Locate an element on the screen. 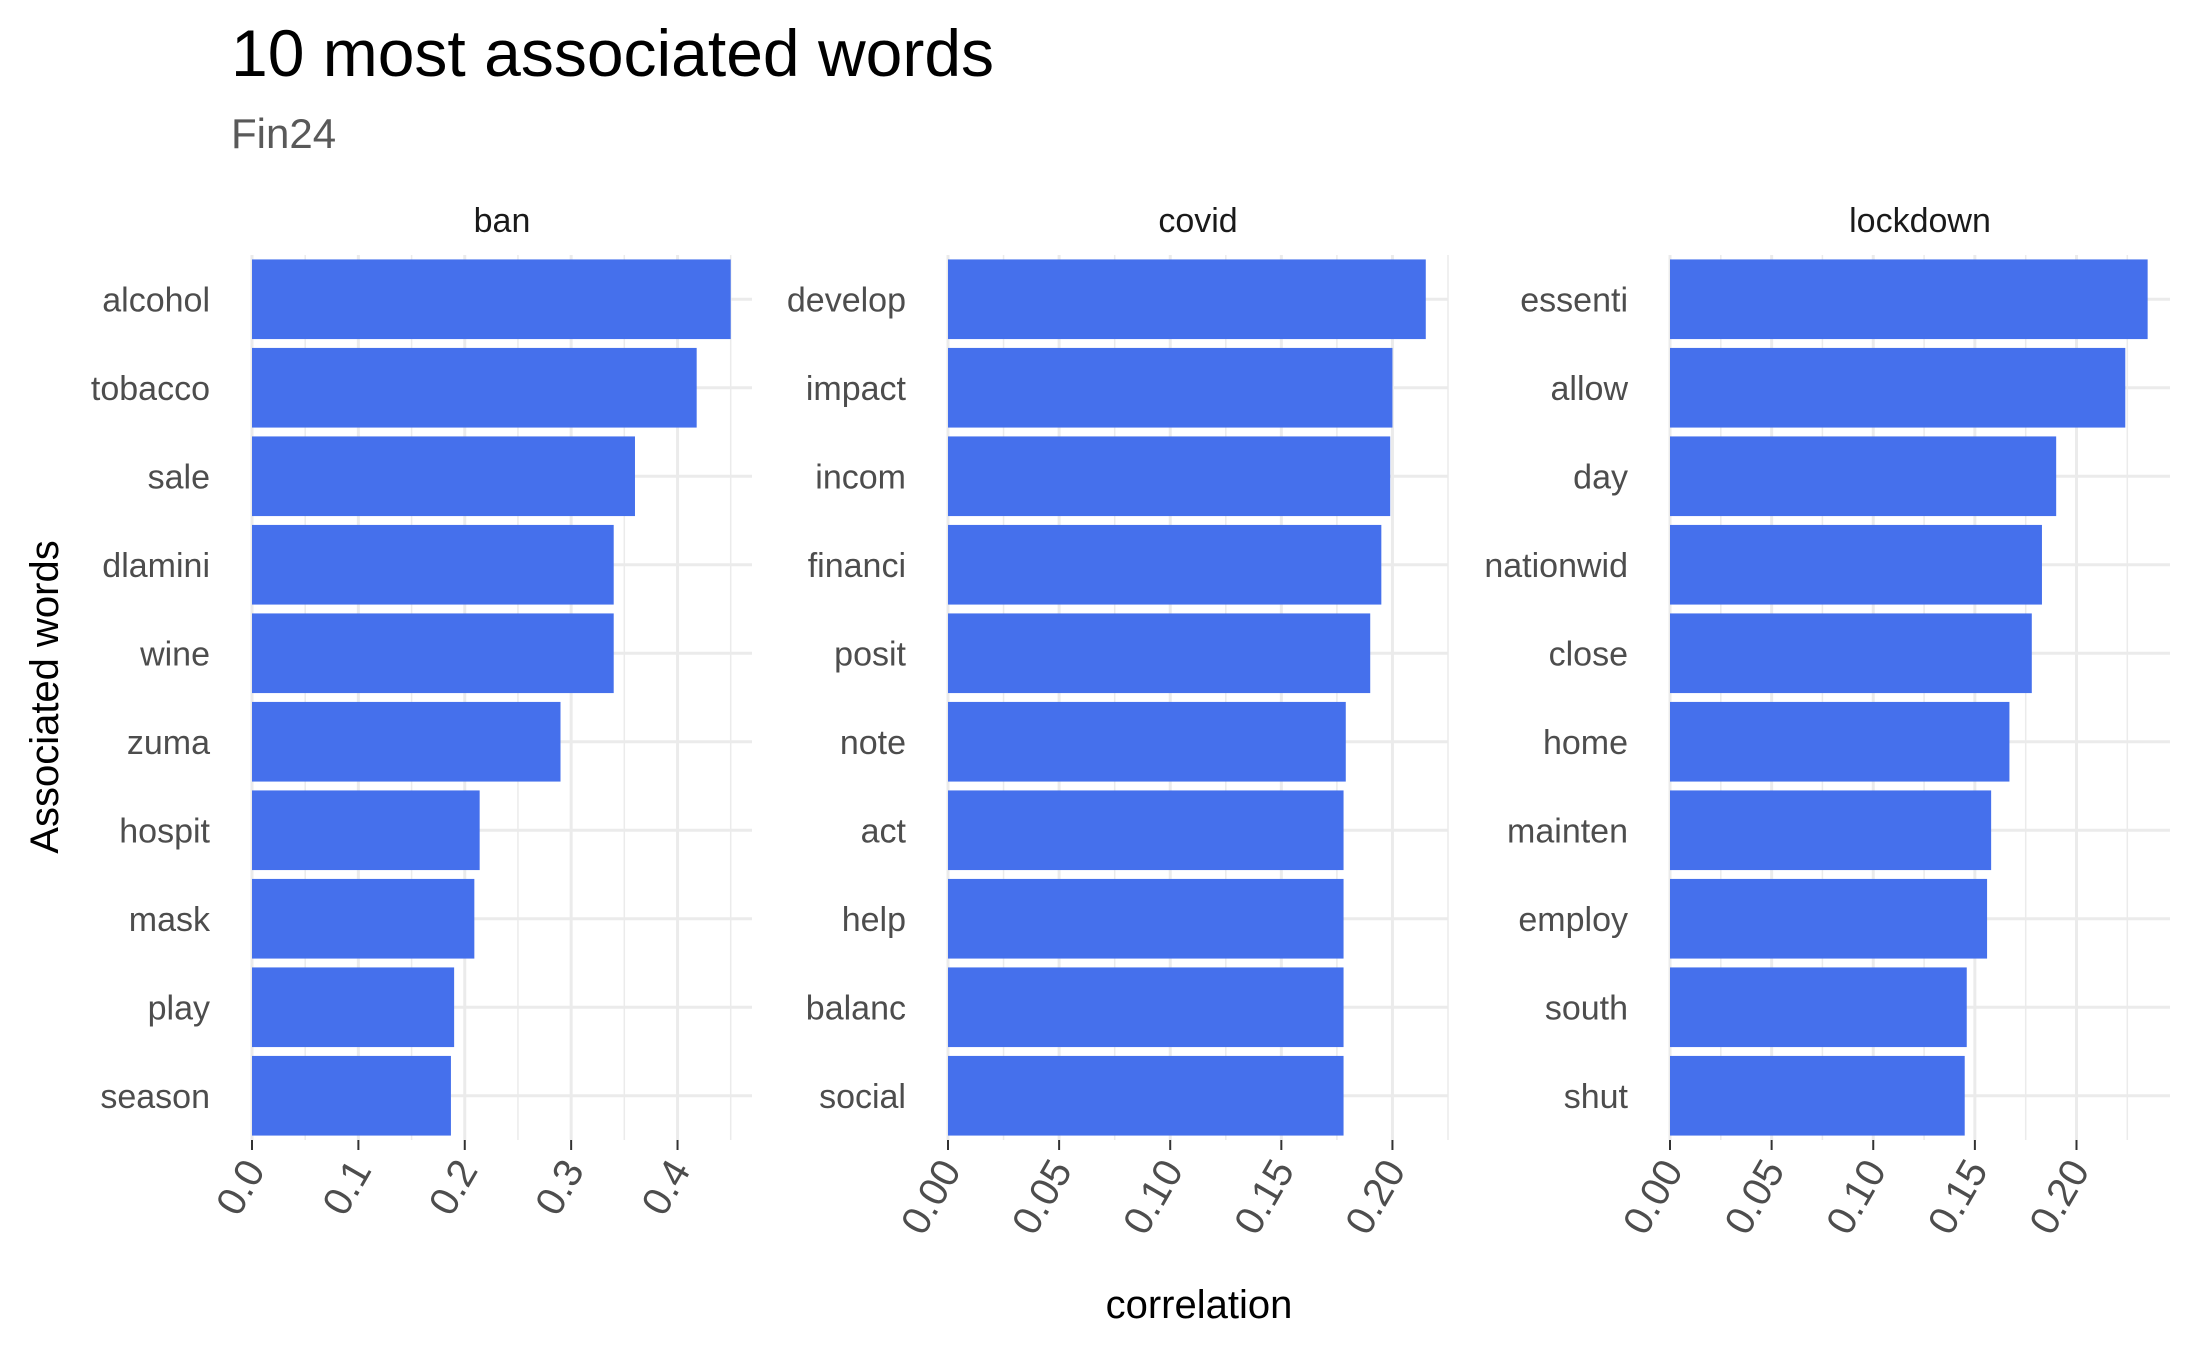  bar-ban-hospit is located at coordinates (366, 830).